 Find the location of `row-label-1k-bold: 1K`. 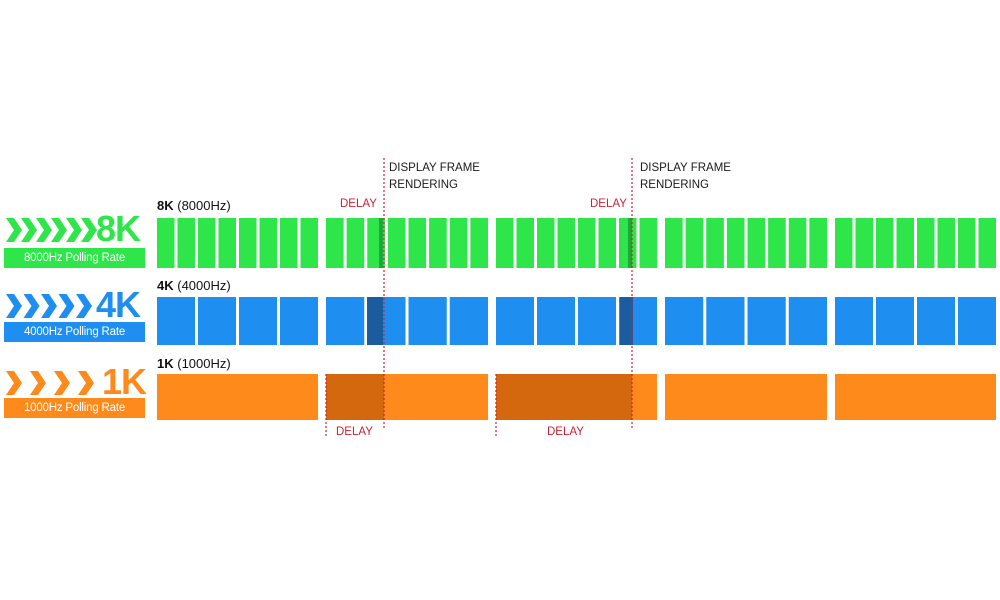

row-label-1k-bold: 1K is located at coordinates (165, 363).